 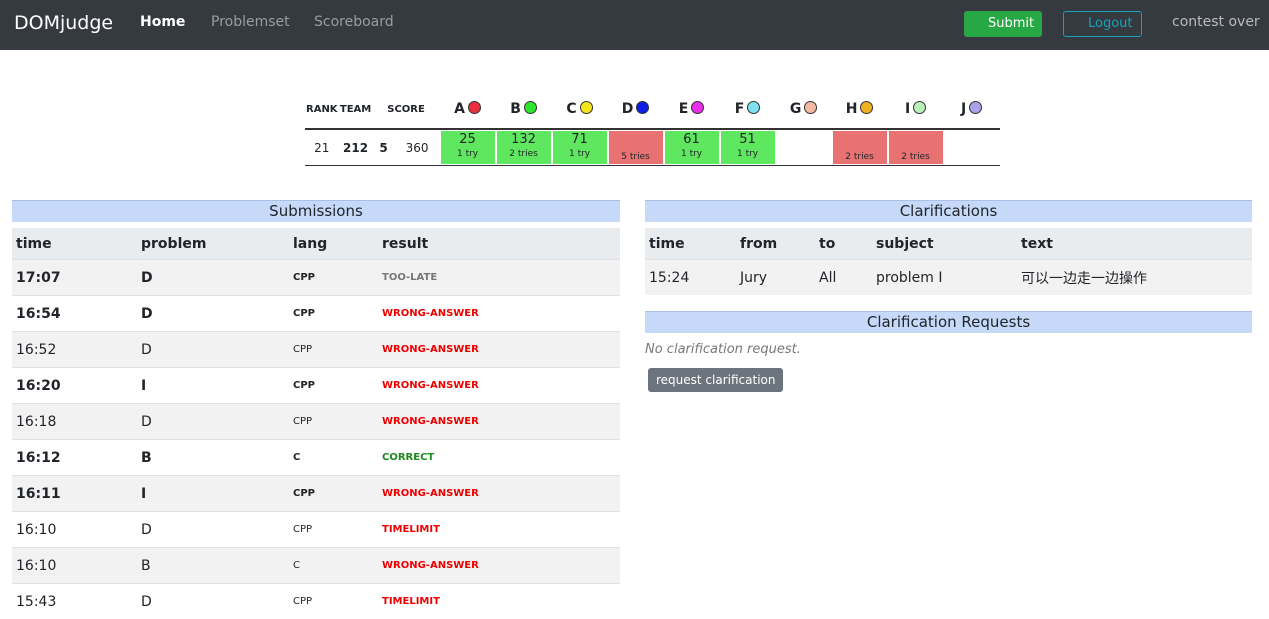 What do you see at coordinates (74, 350) in the screenshot?
I see `time: 16:52` at bounding box center [74, 350].